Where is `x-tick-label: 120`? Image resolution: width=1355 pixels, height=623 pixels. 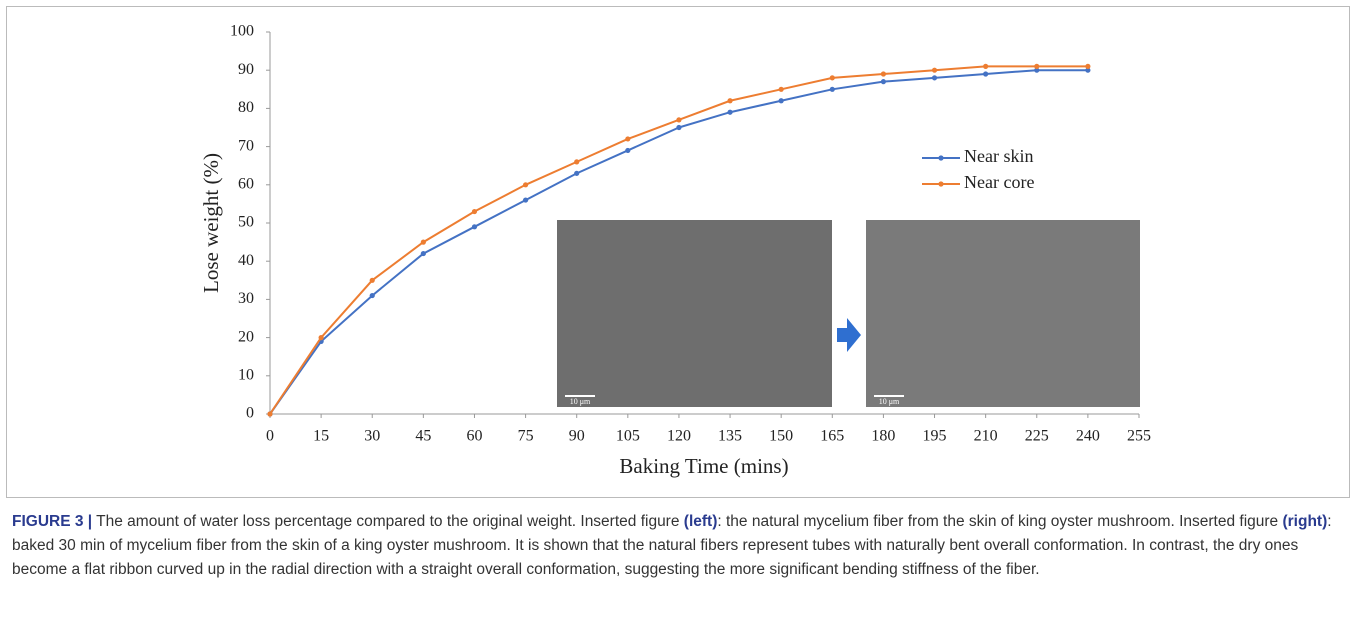
x-tick-label: 120 is located at coordinates (679, 436).